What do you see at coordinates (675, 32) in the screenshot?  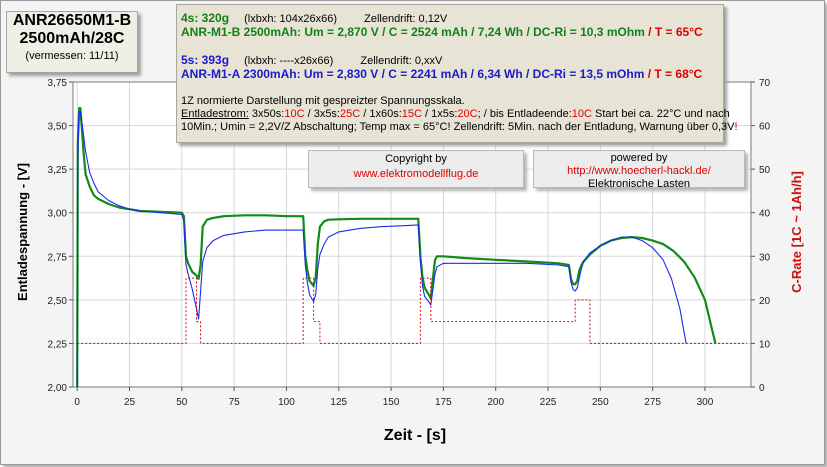 I see `pack-b-temp: / T = 65°C` at bounding box center [675, 32].